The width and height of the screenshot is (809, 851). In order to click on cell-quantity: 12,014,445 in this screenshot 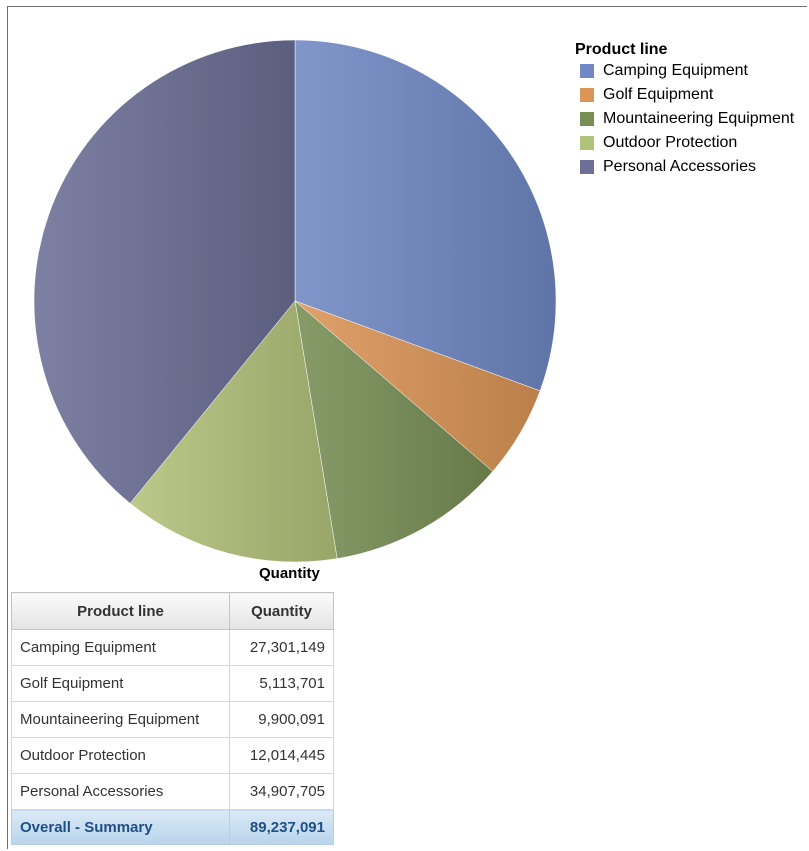, I will do `click(281, 755)`.